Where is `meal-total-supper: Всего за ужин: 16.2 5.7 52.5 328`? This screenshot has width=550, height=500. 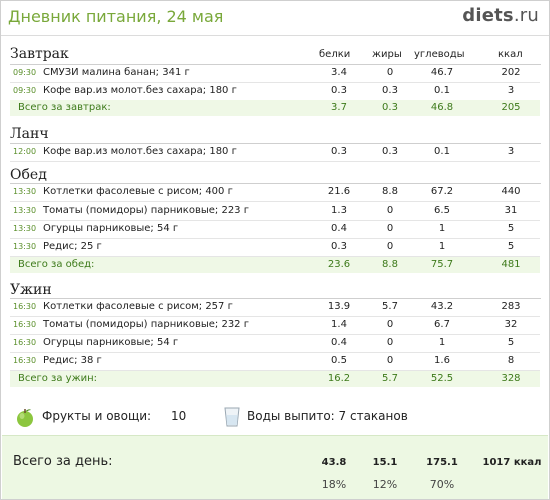
meal-total-supper: Всего за ужин: 16.2 5.7 52.5 328 is located at coordinates (275, 379).